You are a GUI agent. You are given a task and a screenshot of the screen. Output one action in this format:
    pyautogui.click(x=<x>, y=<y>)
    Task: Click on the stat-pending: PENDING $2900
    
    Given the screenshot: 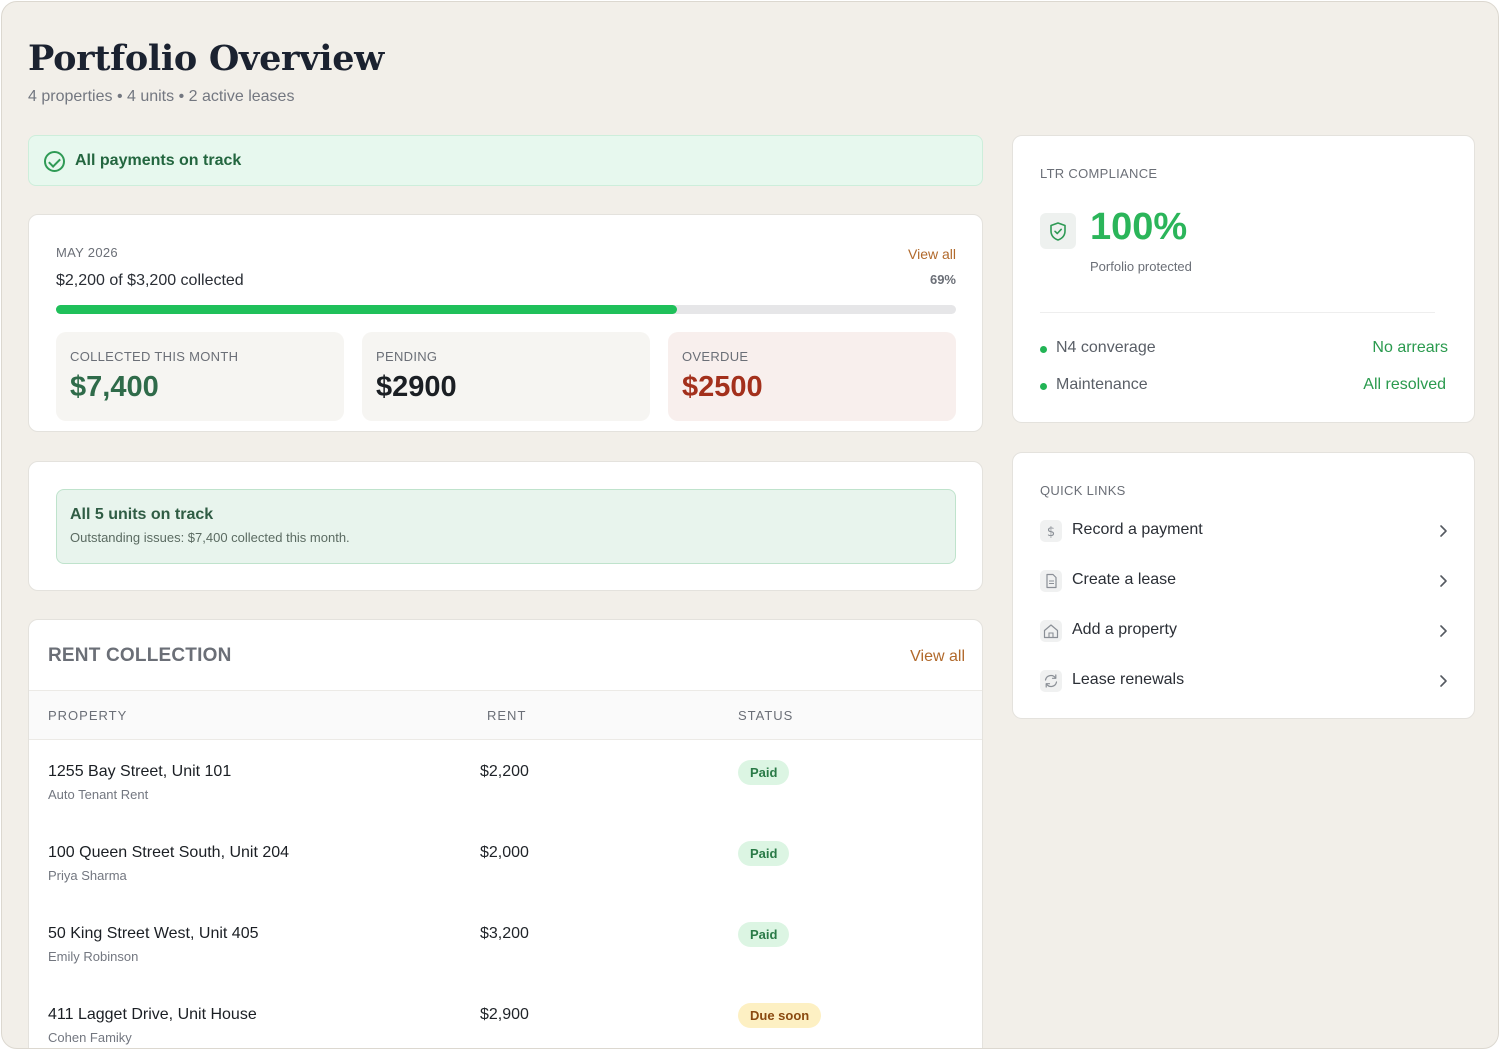 What is the action you would take?
    pyautogui.click(x=506, y=376)
    